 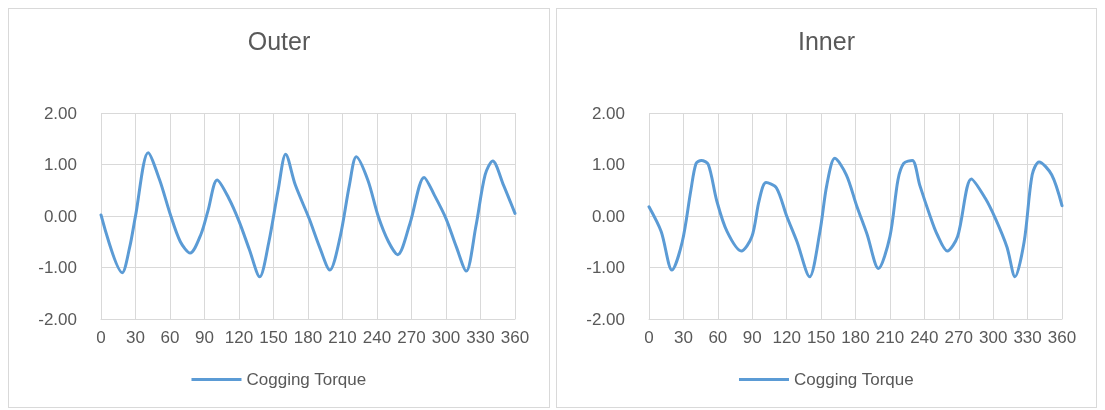 What do you see at coordinates (279, 40) in the screenshot?
I see `chart-title: Outer` at bounding box center [279, 40].